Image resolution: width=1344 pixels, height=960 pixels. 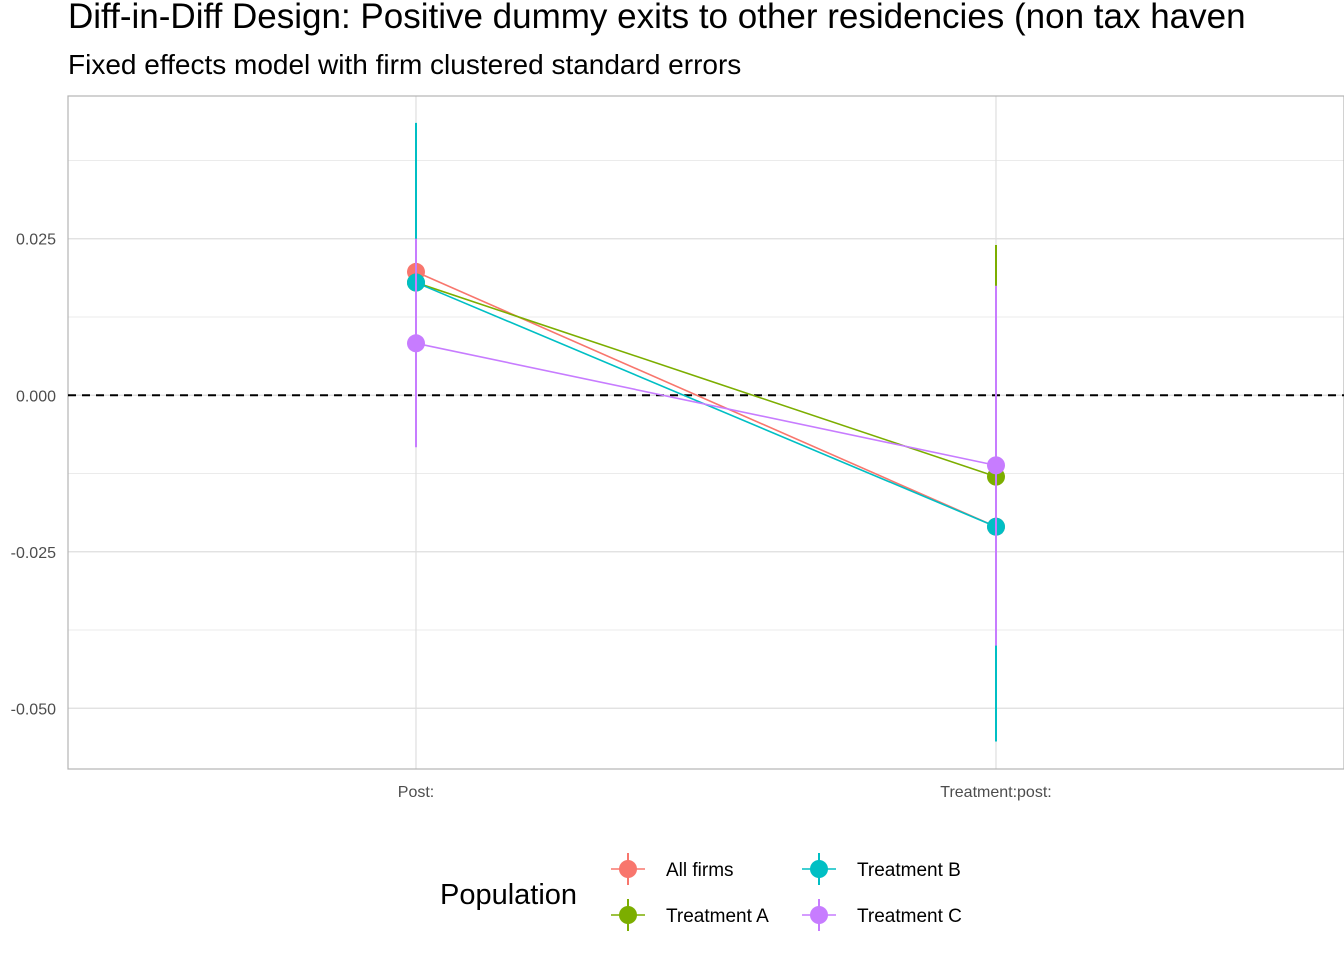 I want to click on y-tick-label: -0.050, so click(x=33, y=709).